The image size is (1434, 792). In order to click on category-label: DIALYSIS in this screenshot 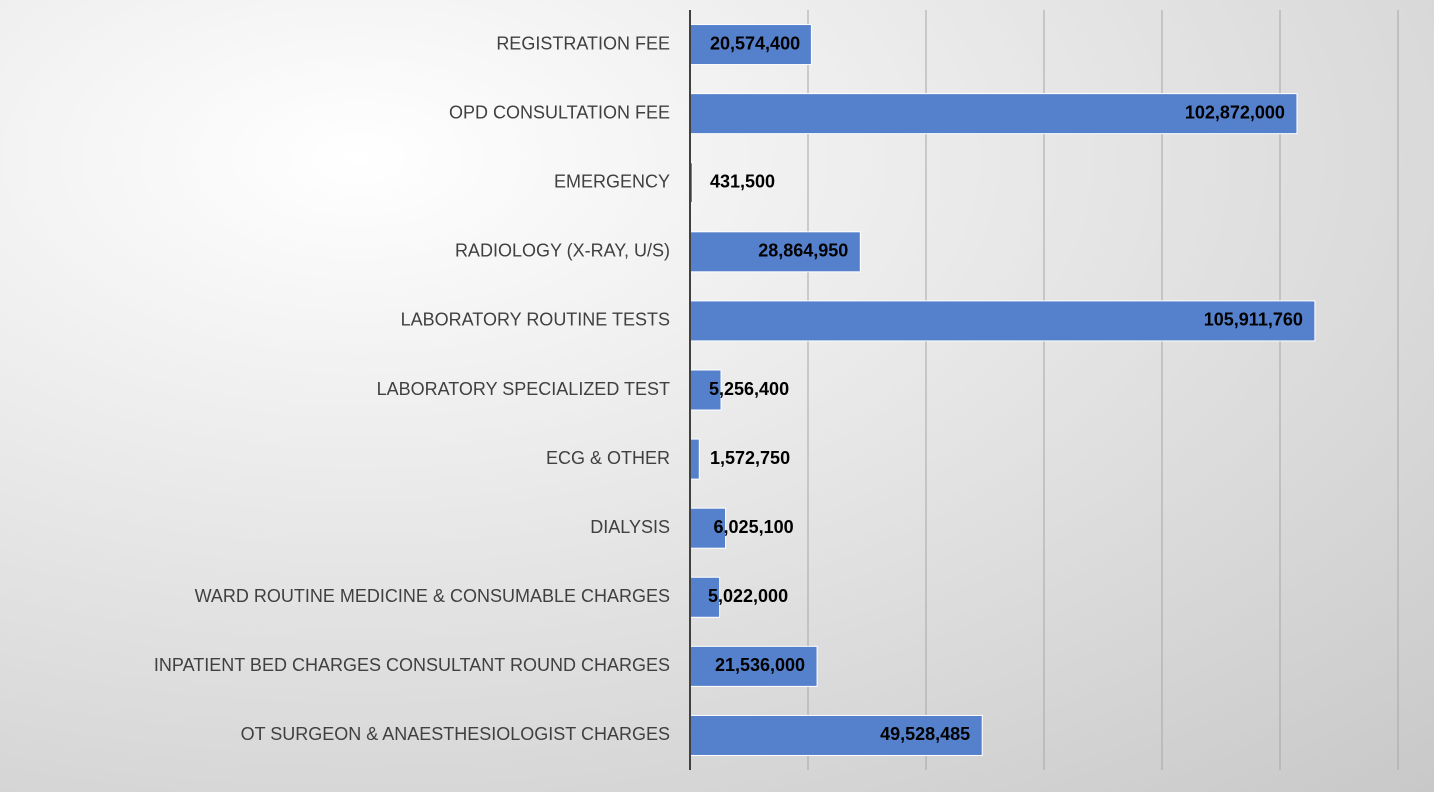, I will do `click(630, 527)`.